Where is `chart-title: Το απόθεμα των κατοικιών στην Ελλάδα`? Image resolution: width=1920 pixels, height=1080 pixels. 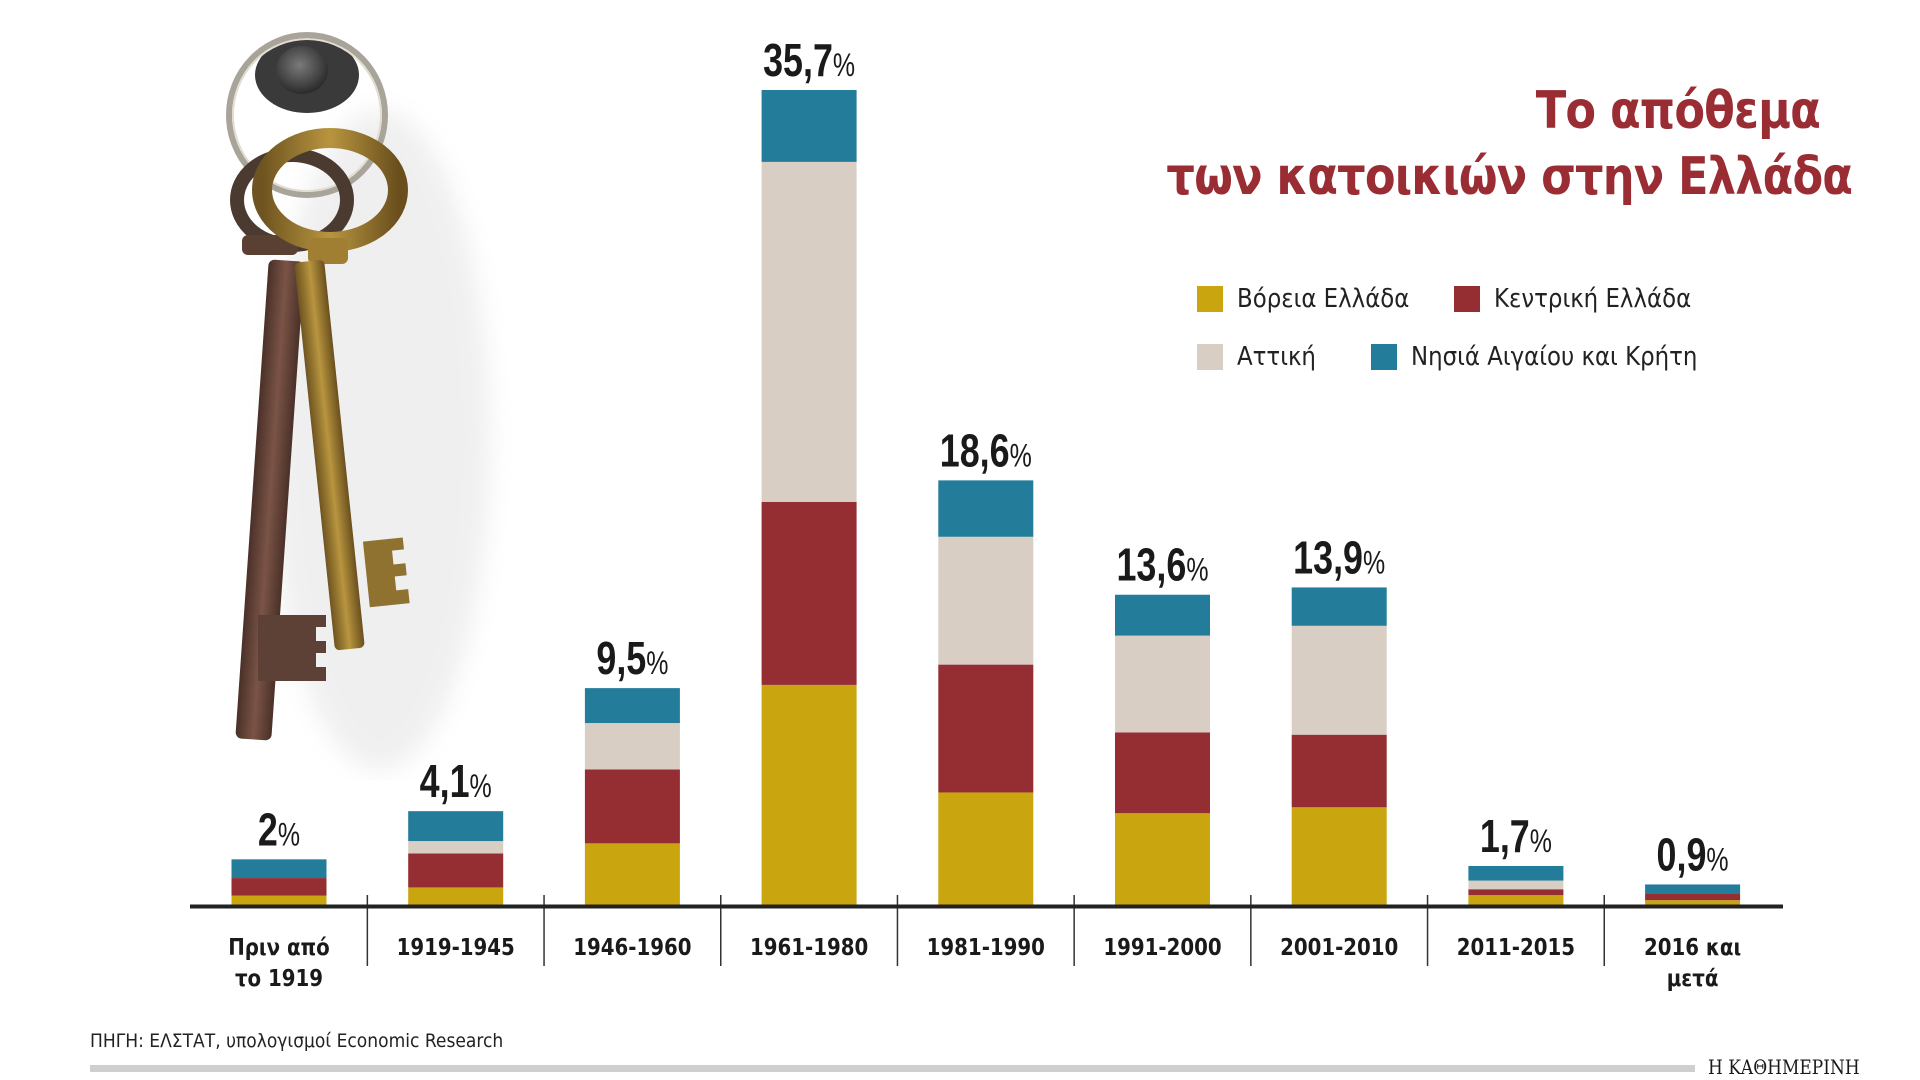 chart-title: Το απόθεμα των κατοικιών στην Ελλάδα is located at coordinates (1509, 144).